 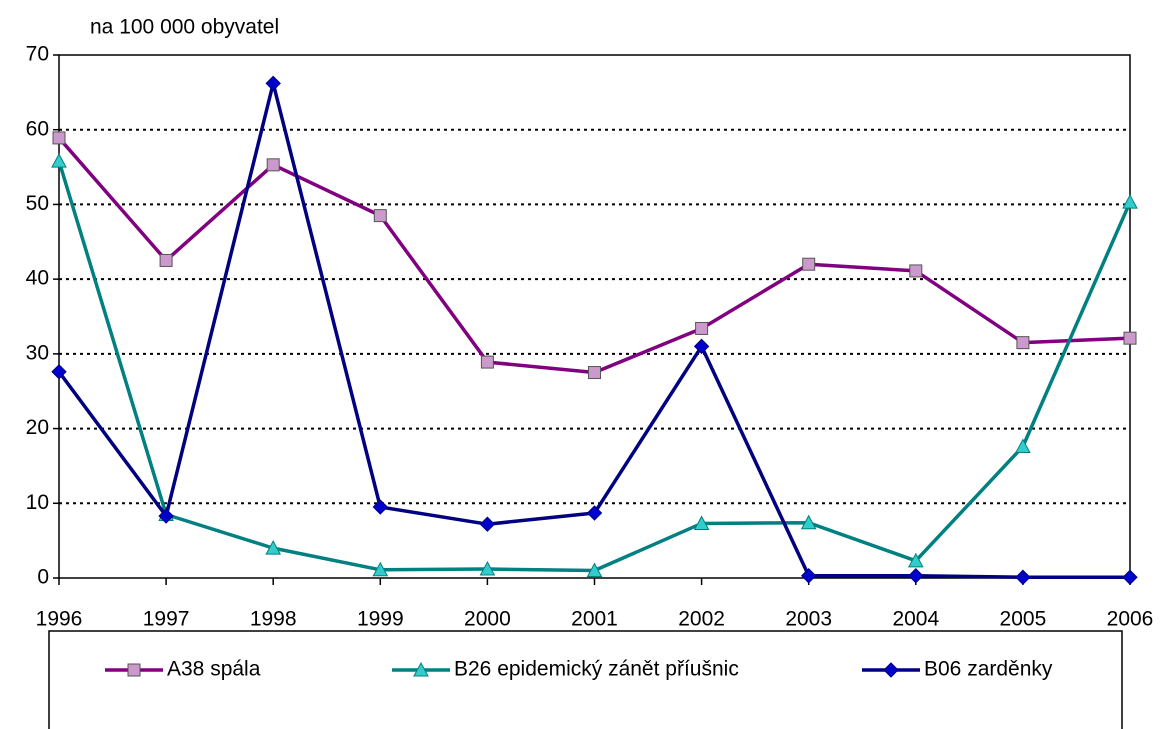 What do you see at coordinates (37, 352) in the screenshot?
I see `y-tick-label: 30` at bounding box center [37, 352].